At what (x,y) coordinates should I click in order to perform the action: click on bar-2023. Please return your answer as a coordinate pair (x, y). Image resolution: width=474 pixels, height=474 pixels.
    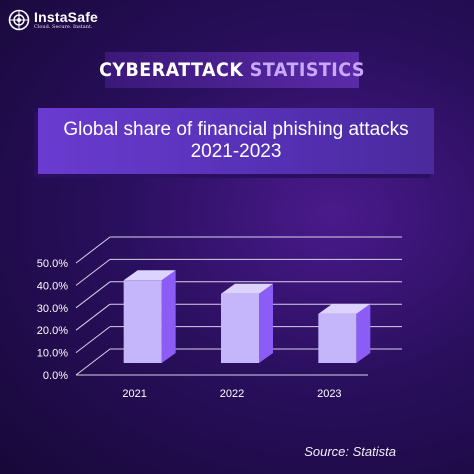
    Looking at the image, I should click on (337, 338).